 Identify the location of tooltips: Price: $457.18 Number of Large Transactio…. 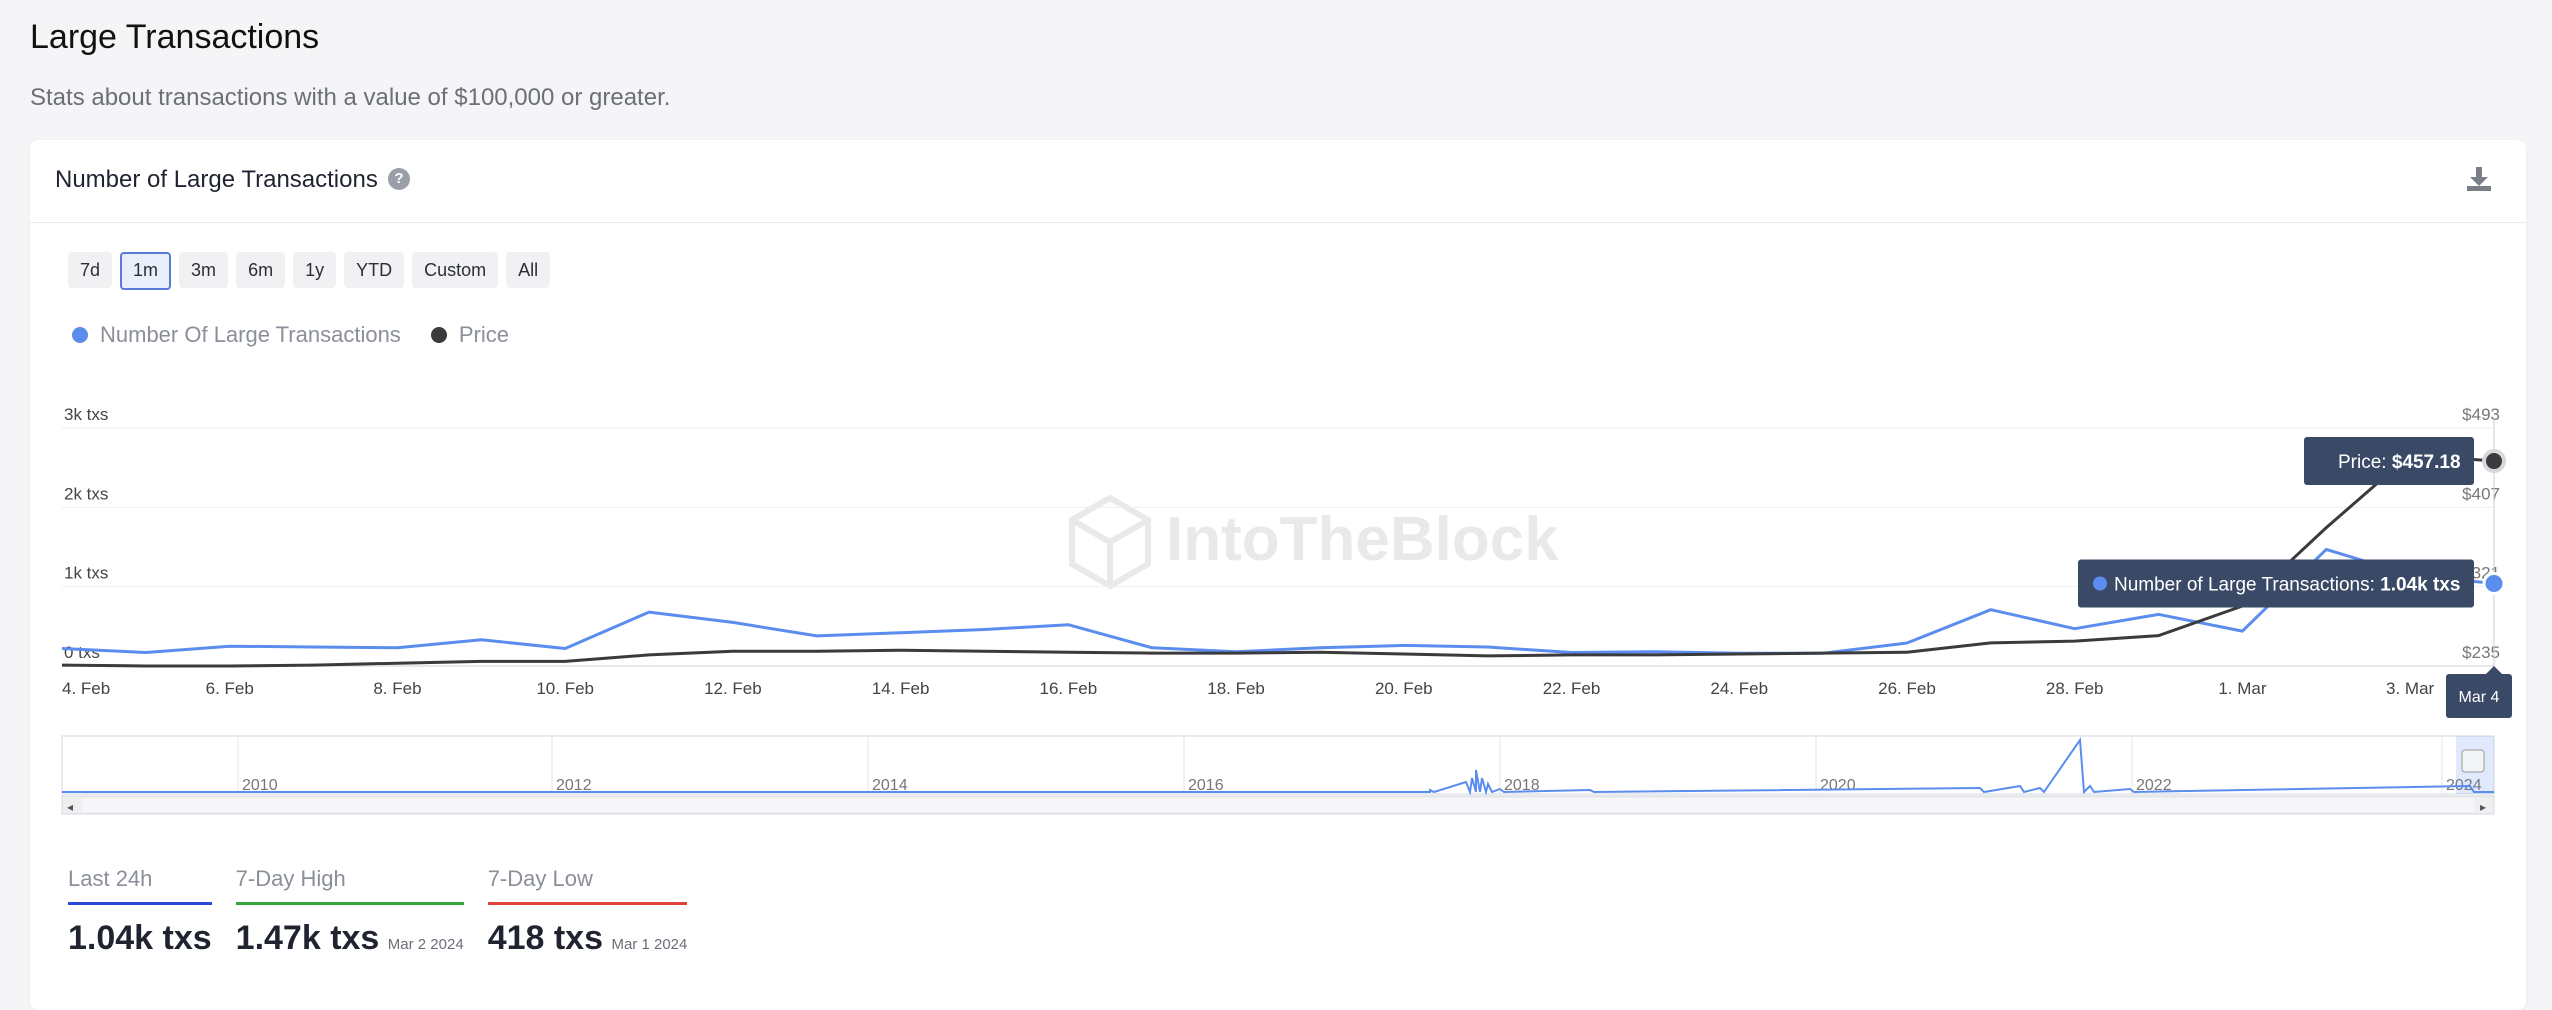
(2295, 577).